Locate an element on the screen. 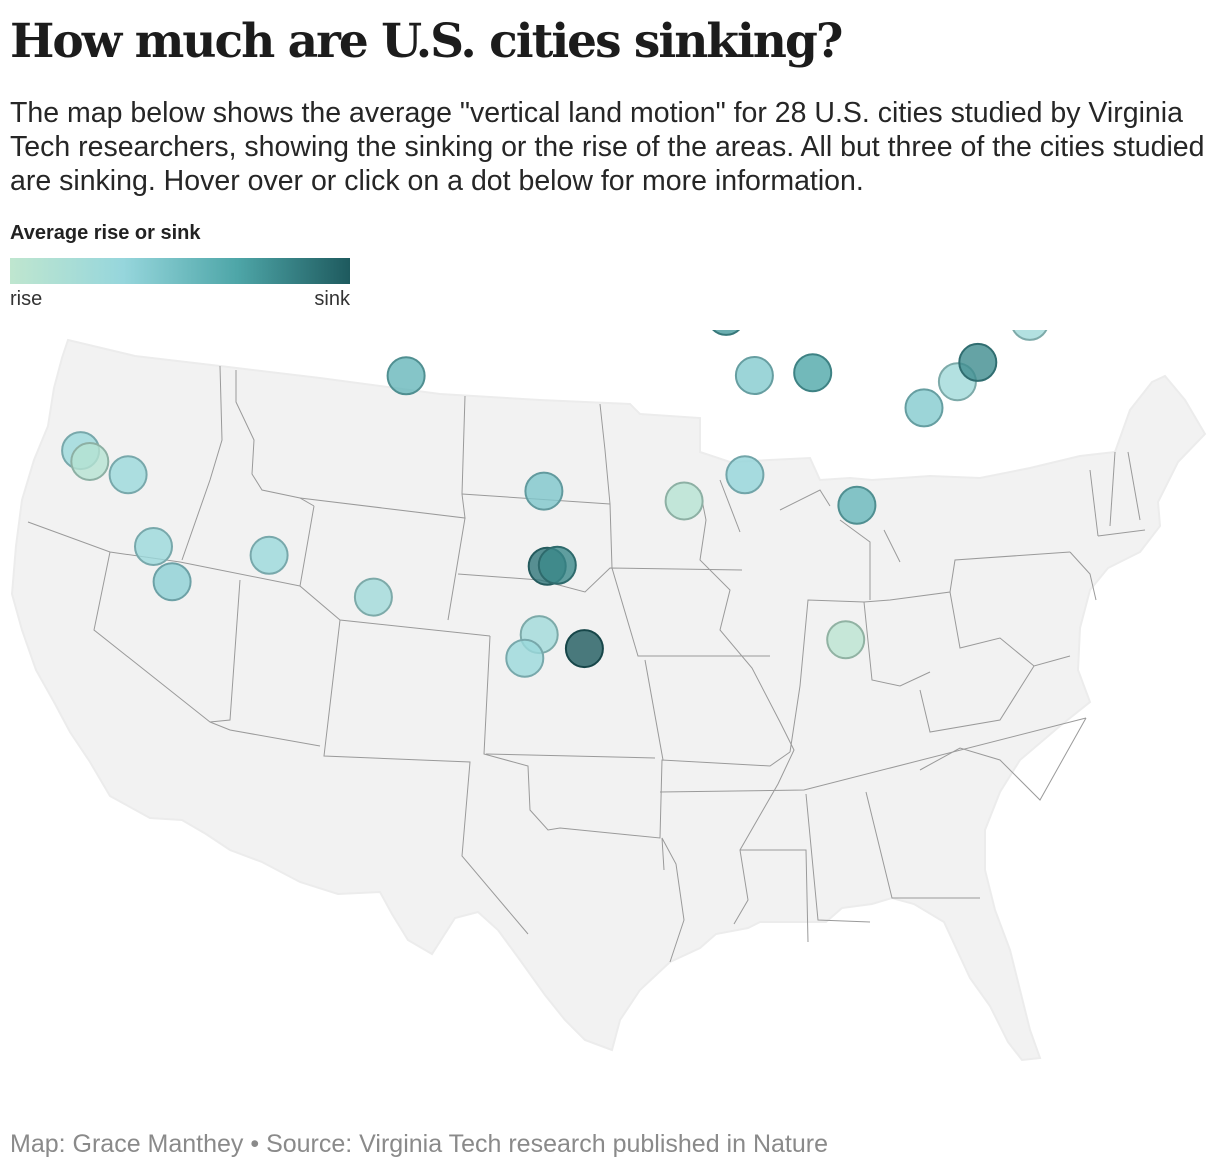 This screenshot has width=1220, height=1174. legend-sink-label: sink is located at coordinates (332, 299).